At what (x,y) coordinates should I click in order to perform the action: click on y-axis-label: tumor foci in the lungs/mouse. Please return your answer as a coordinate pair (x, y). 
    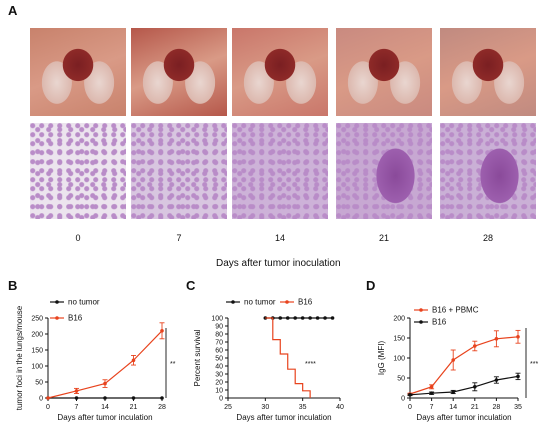
    Looking at the image, I should click on (19, 357).